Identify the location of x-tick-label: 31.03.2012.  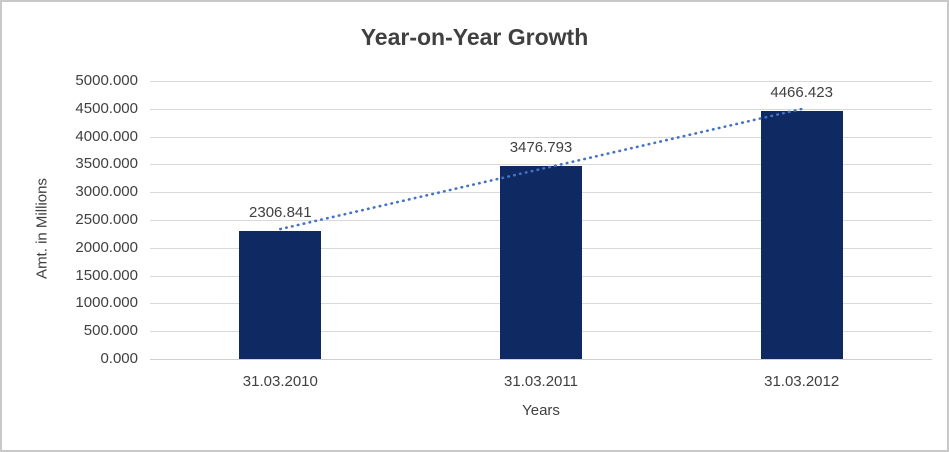
(802, 381).